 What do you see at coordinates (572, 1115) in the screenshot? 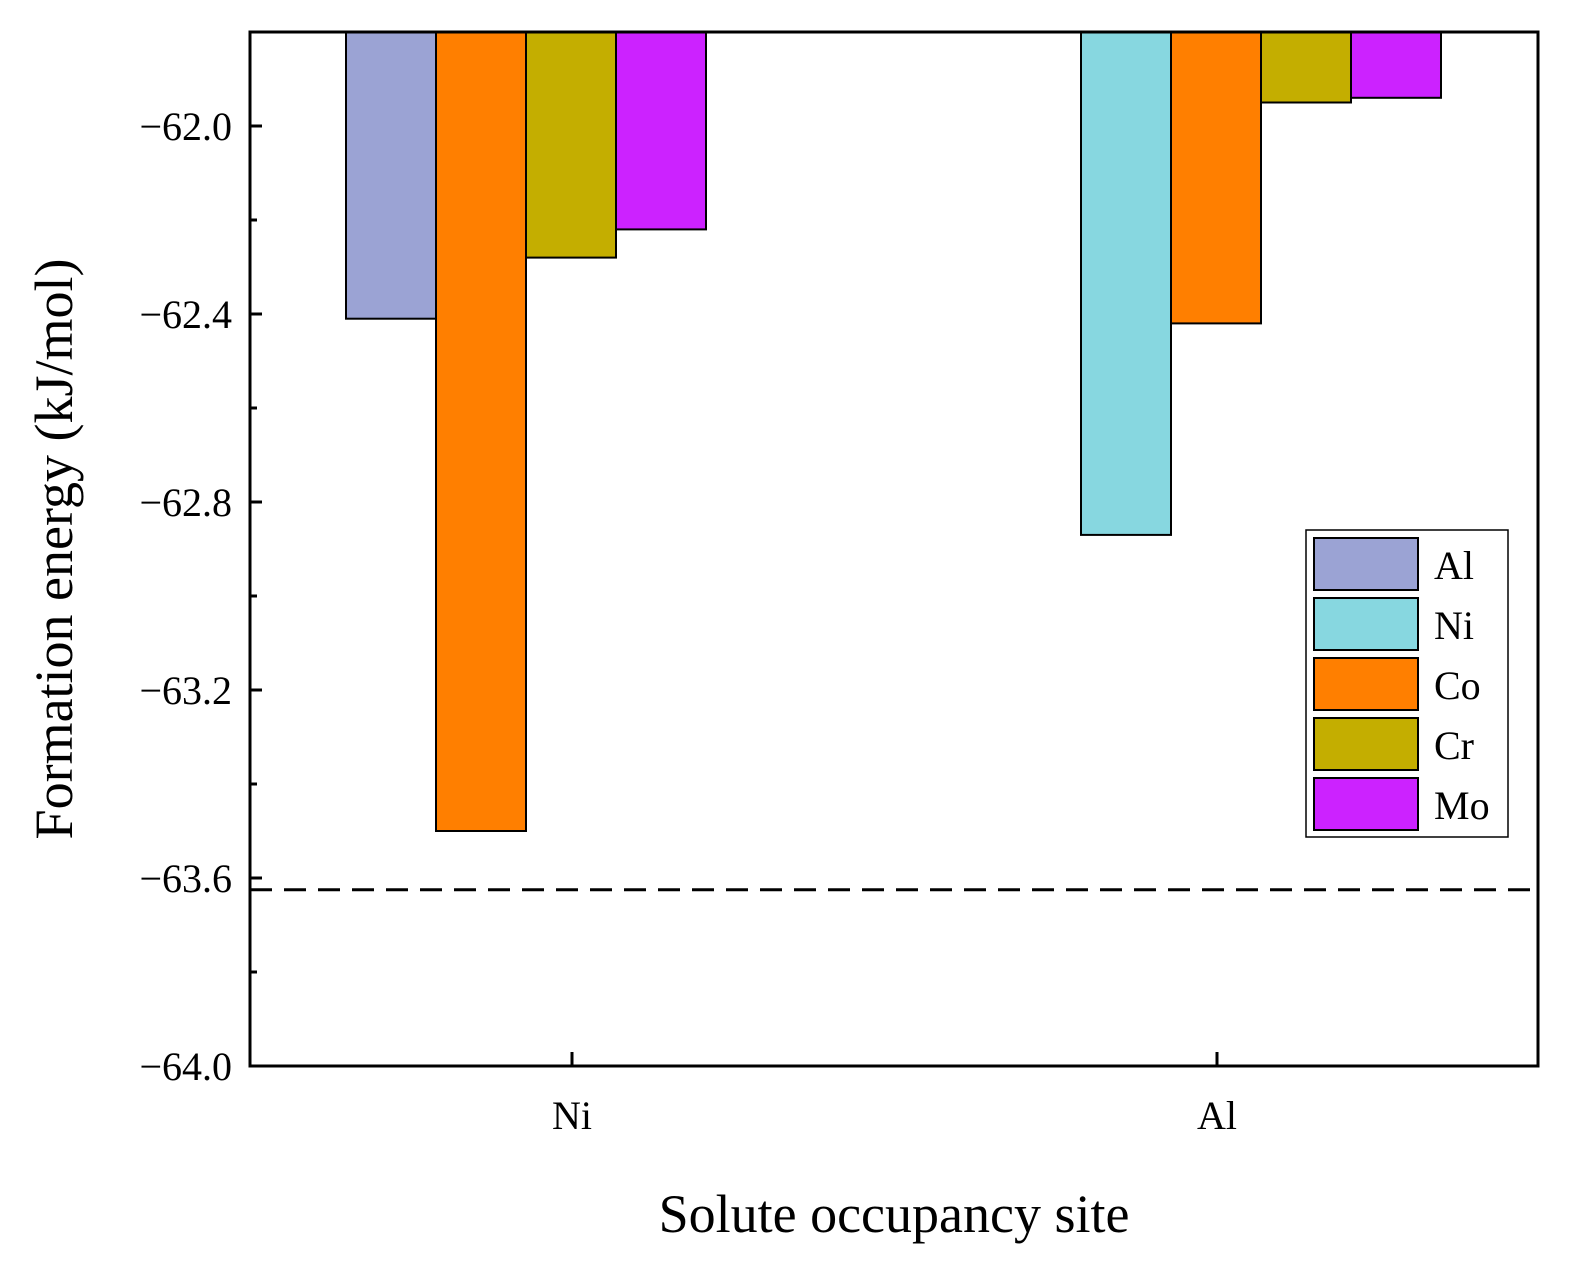
I see `x-tick-label-ni: Ni` at bounding box center [572, 1115].